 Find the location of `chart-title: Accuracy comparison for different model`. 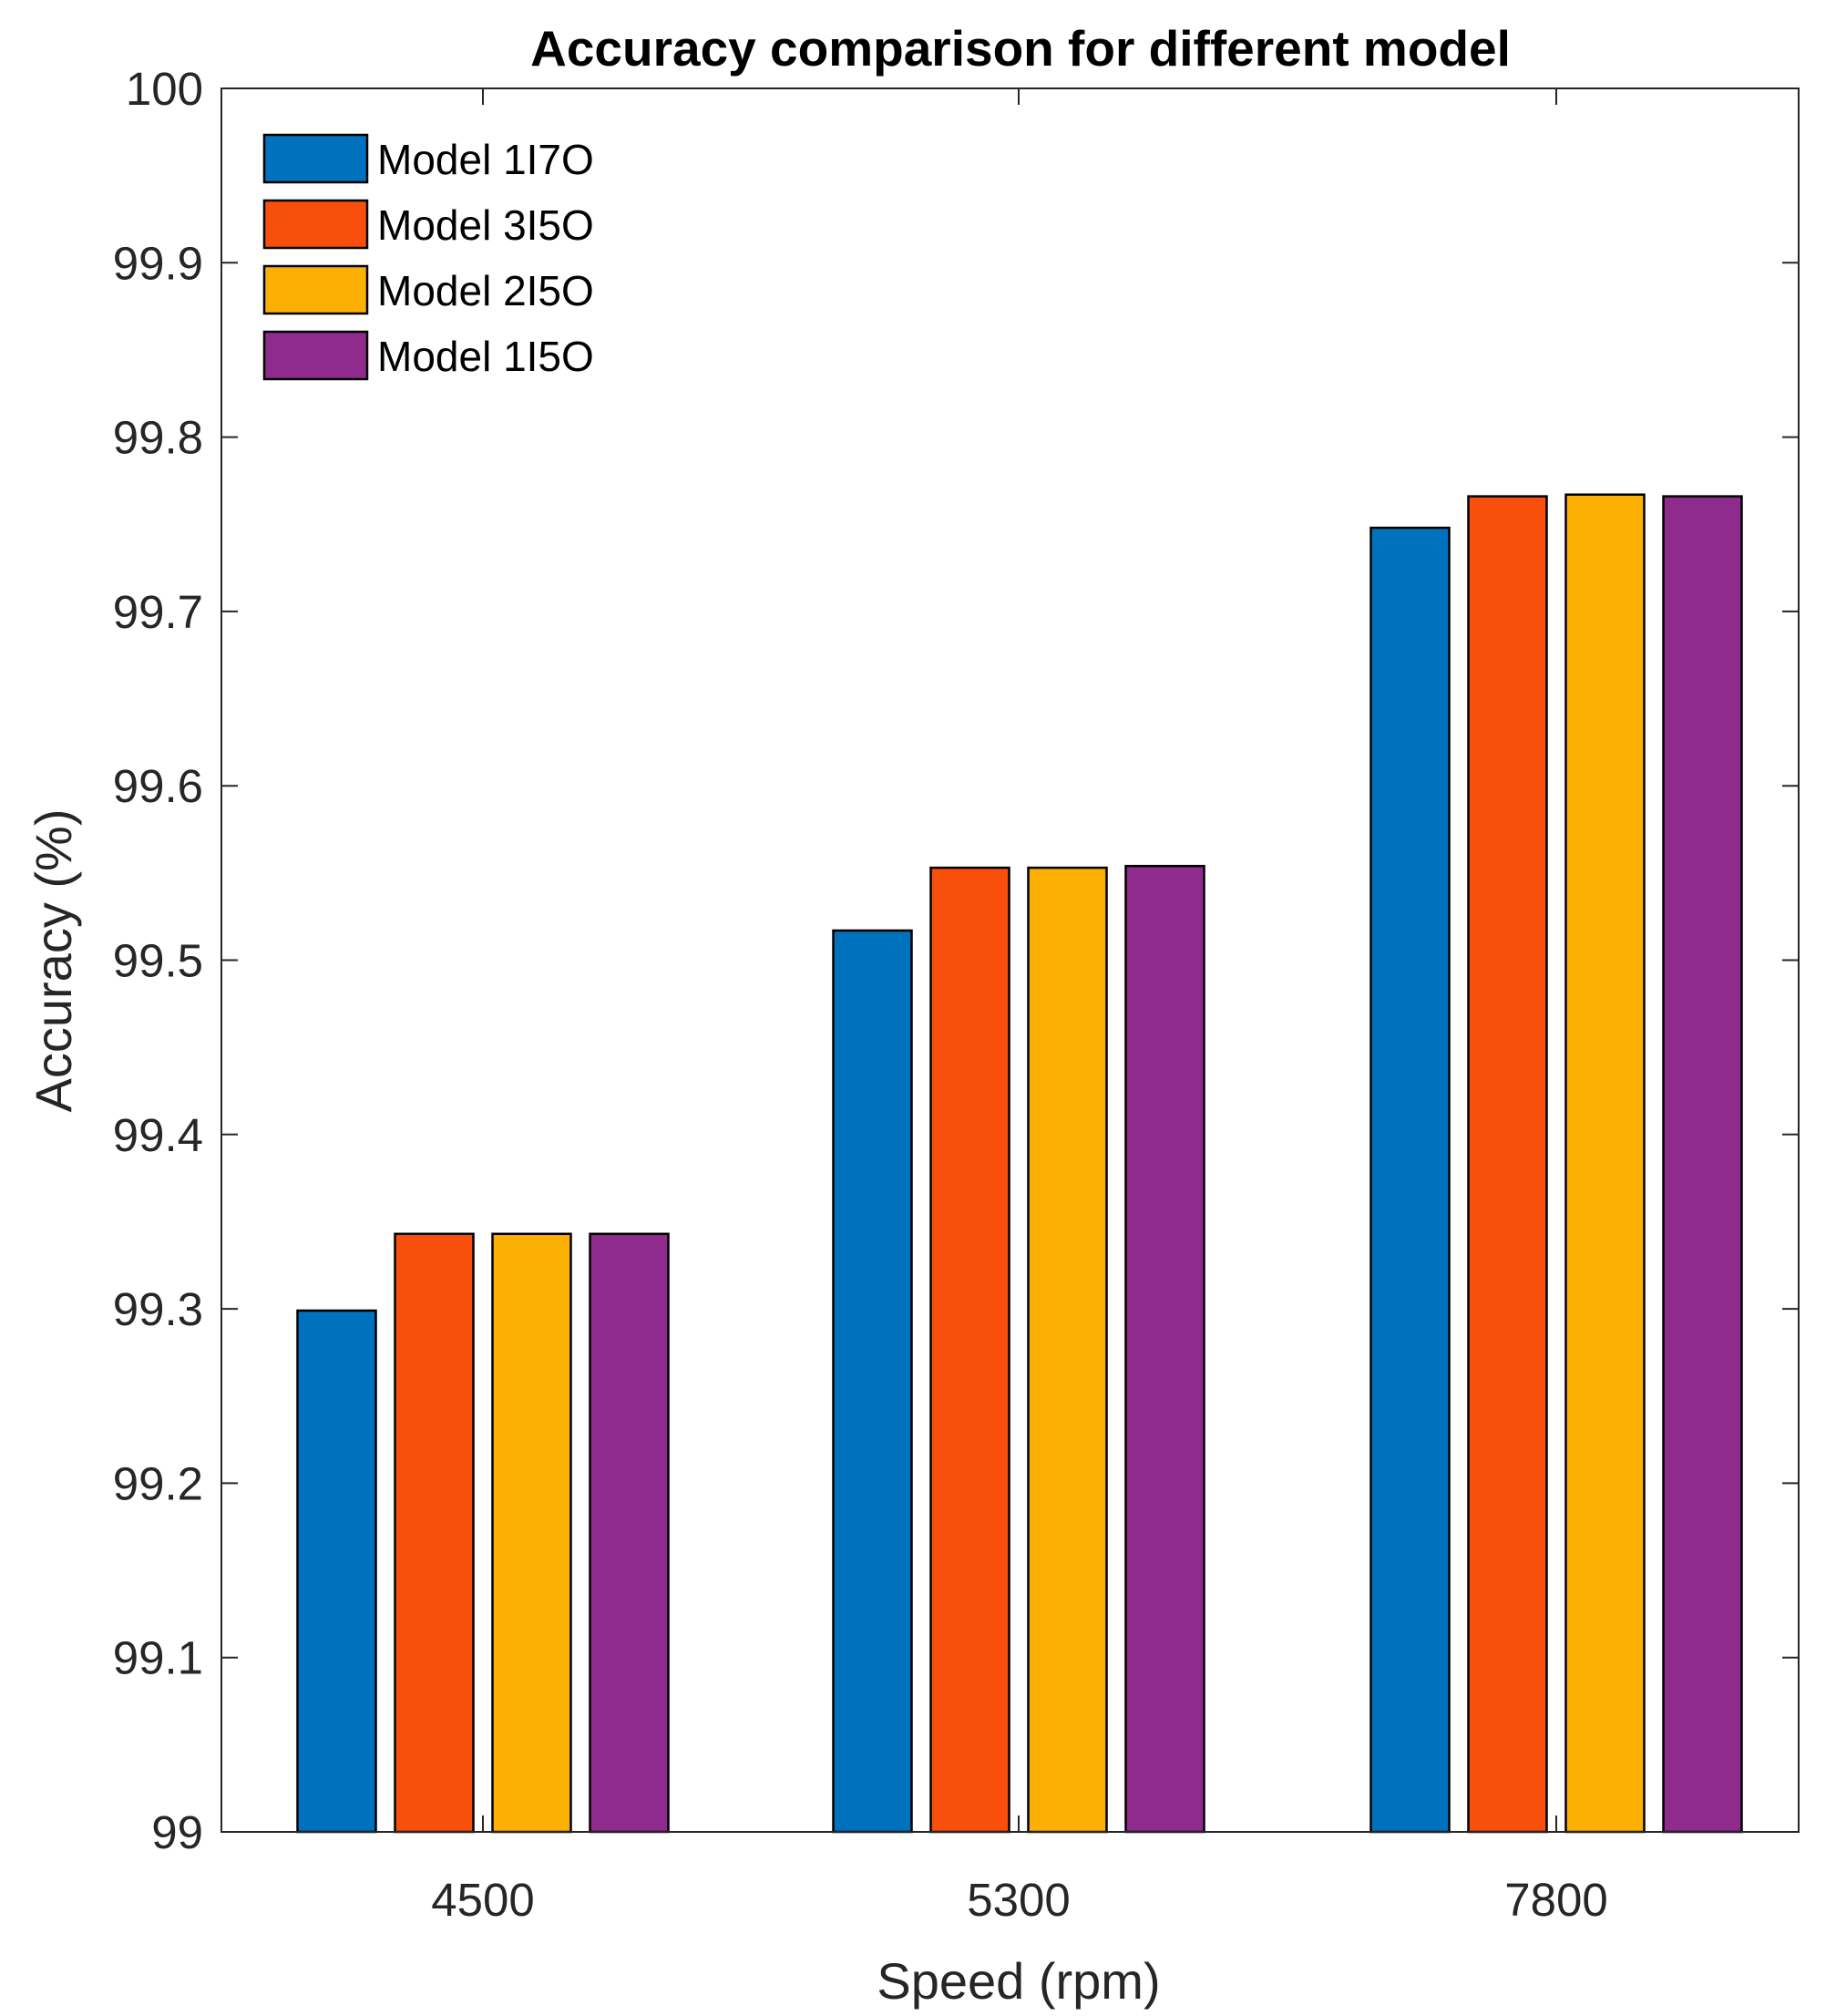

chart-title: Accuracy comparison for different model is located at coordinates (1020, 49).